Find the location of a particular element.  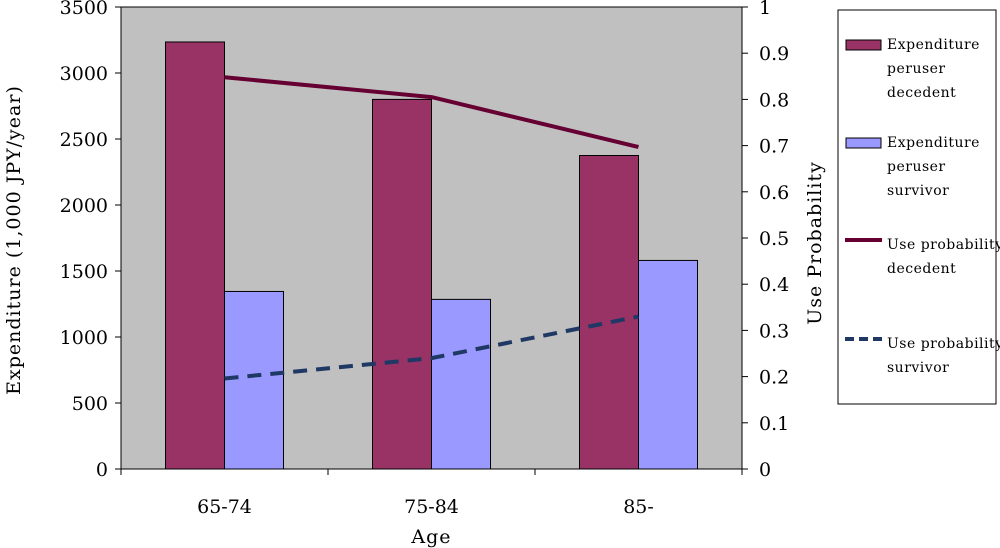

y-tick-label-left: 1500 is located at coordinates (84, 272).